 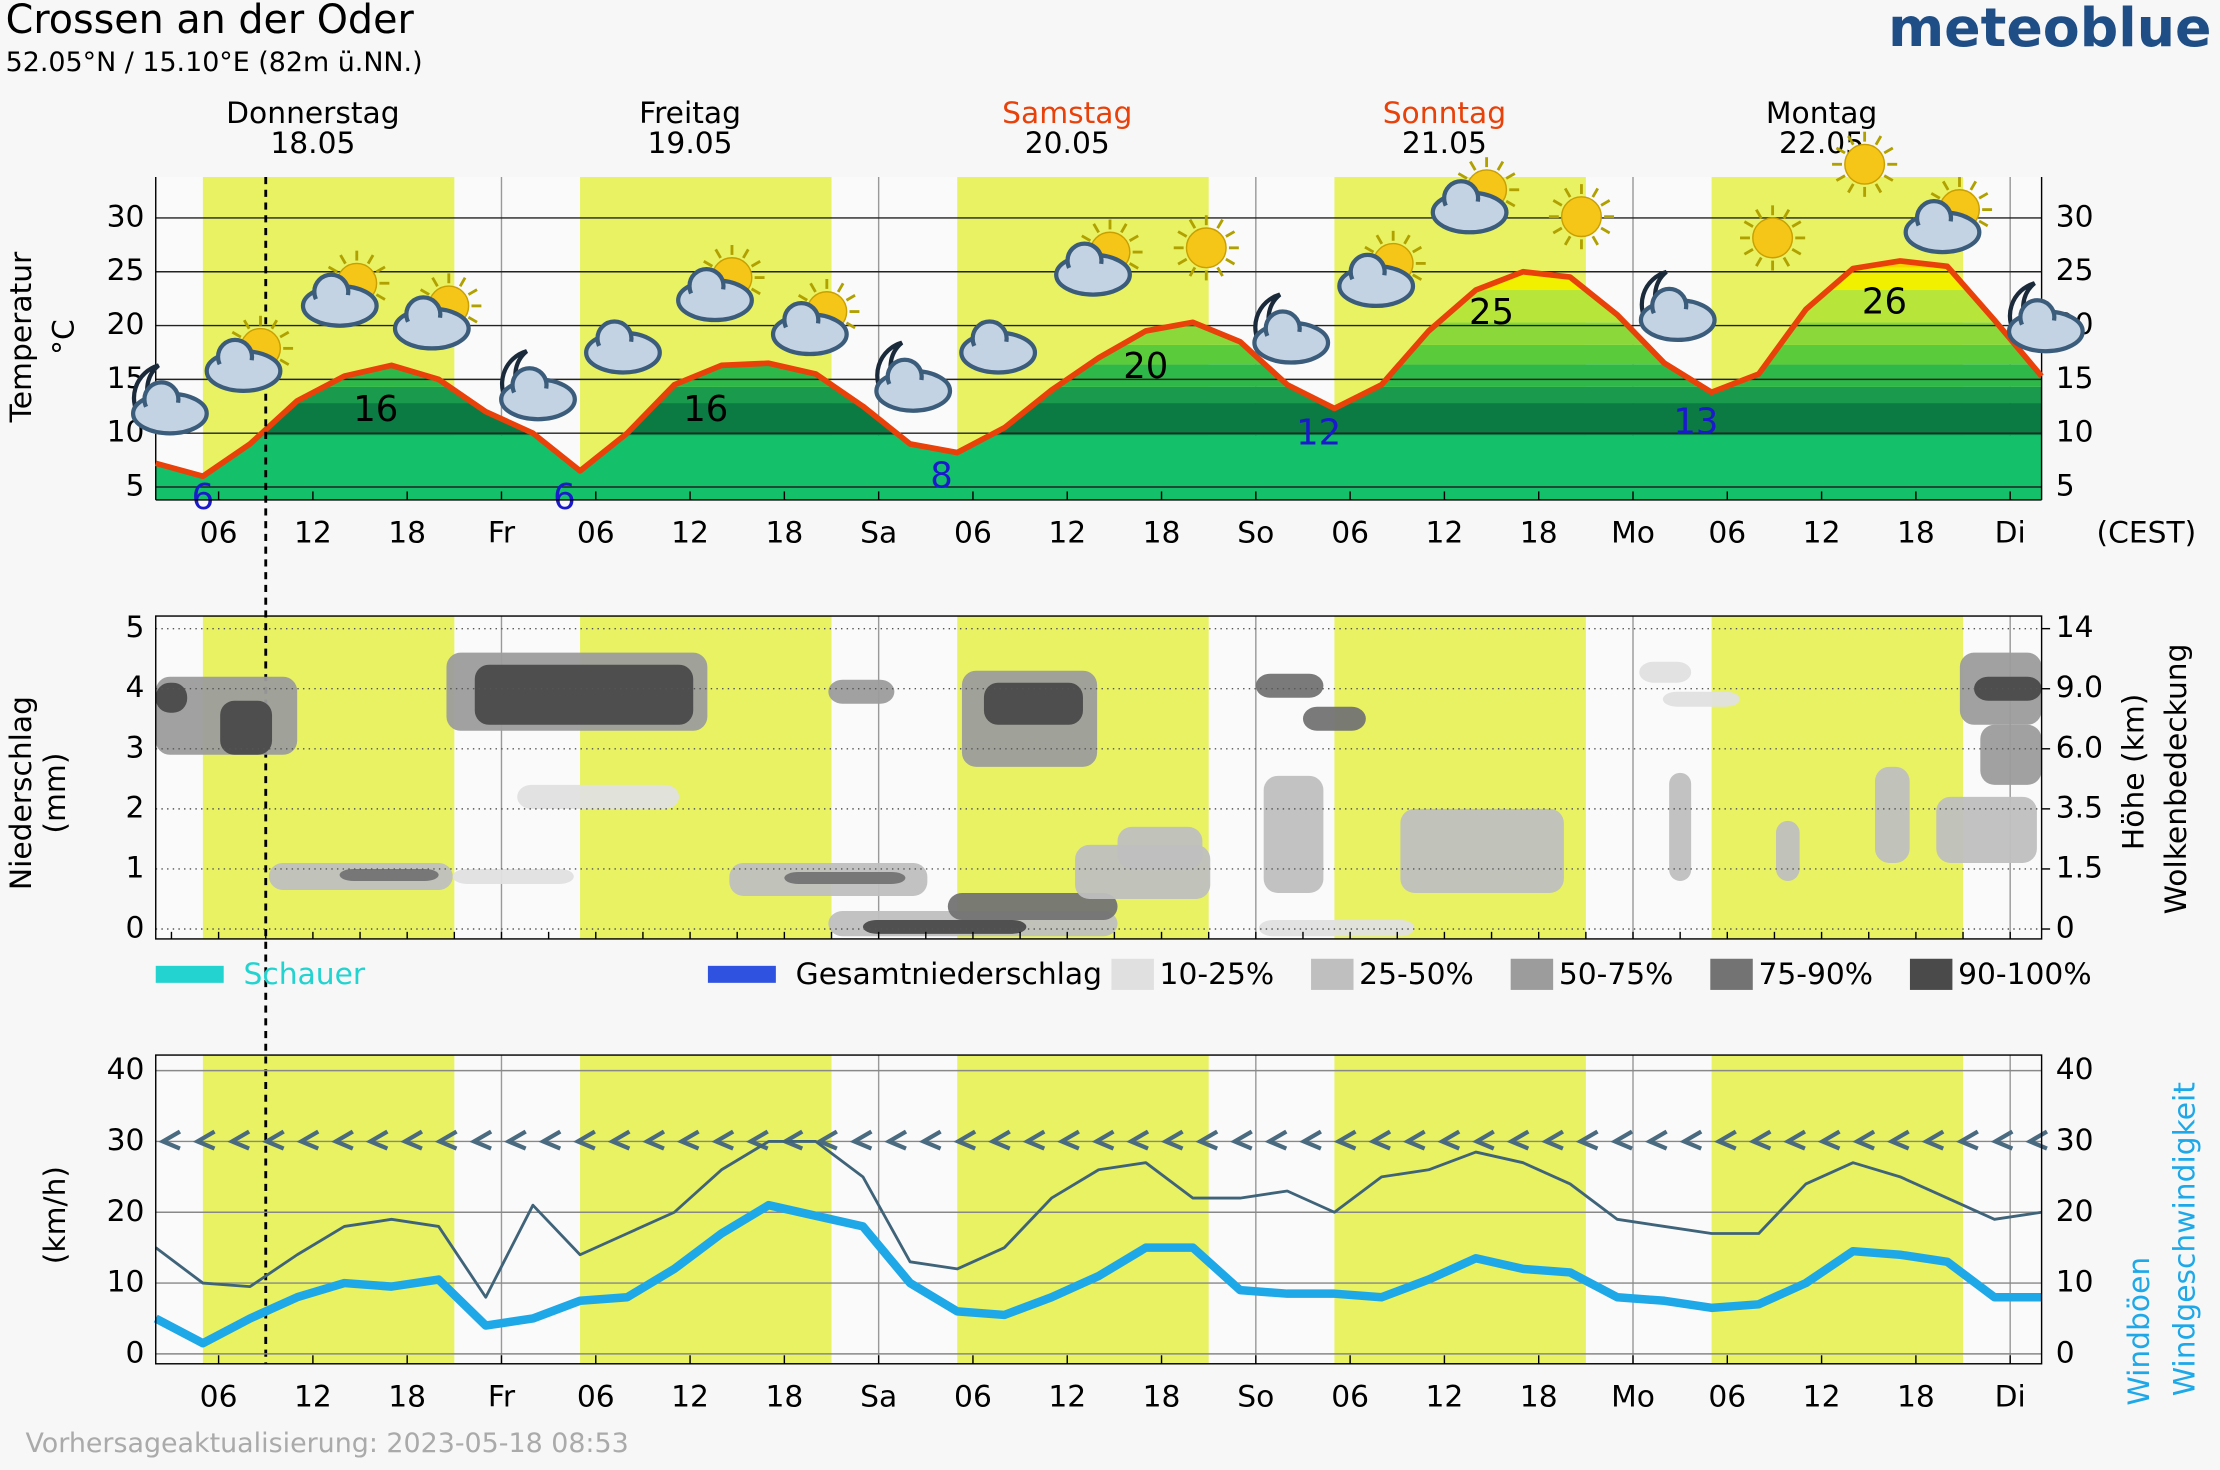 What do you see at coordinates (2185, 1239) in the screenshot?
I see `legend-label: Windgeschwindigkeit` at bounding box center [2185, 1239].